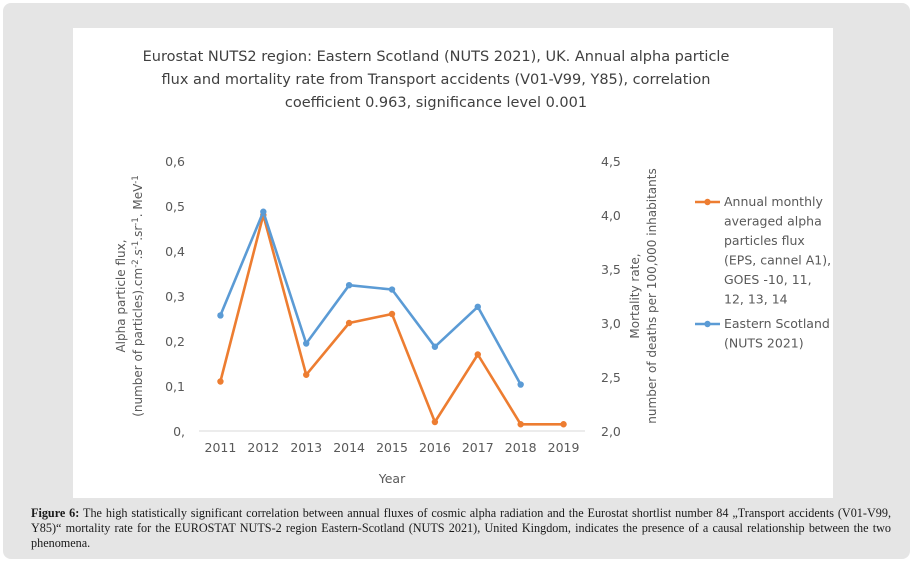 This screenshot has height=562, width=913. What do you see at coordinates (773, 221) in the screenshot?
I see `legend-entry-line: averaged alpha` at bounding box center [773, 221].